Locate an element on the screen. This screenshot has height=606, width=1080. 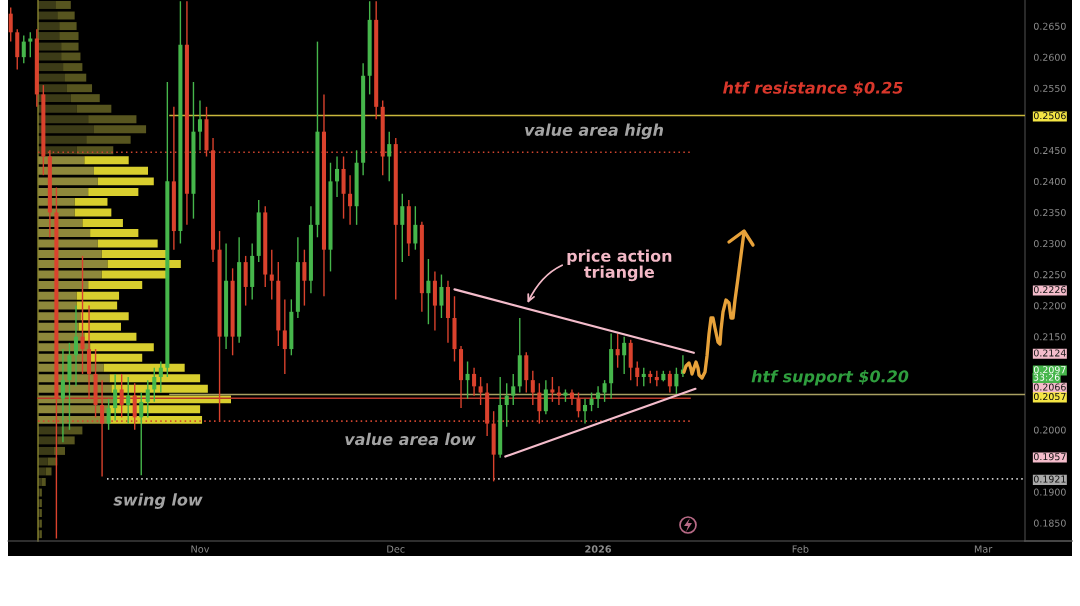
y-tick-label: 0.2506 is located at coordinates (1049, 116).